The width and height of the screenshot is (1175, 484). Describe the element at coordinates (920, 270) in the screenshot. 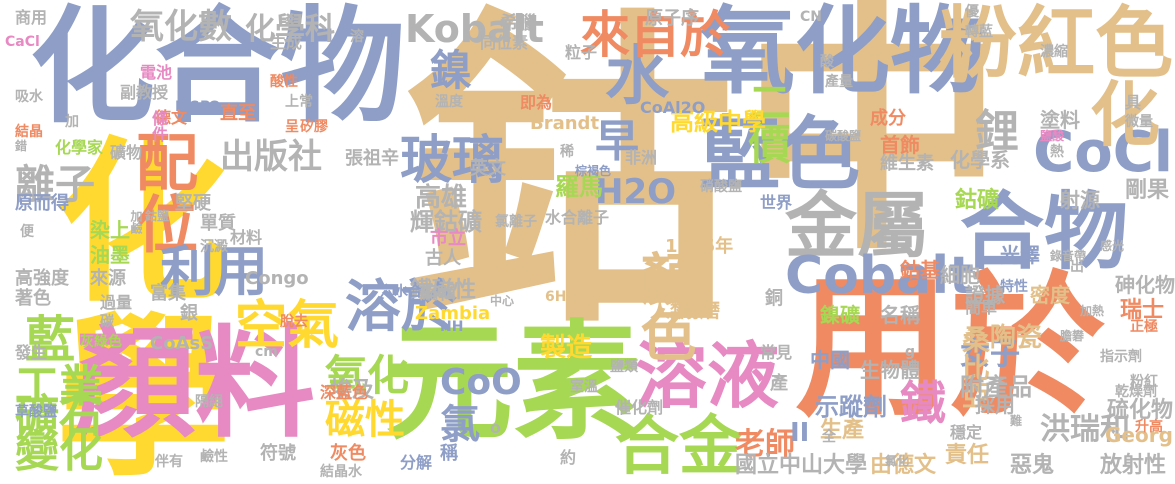

I see `cloud-word: 鈷基` at that location.